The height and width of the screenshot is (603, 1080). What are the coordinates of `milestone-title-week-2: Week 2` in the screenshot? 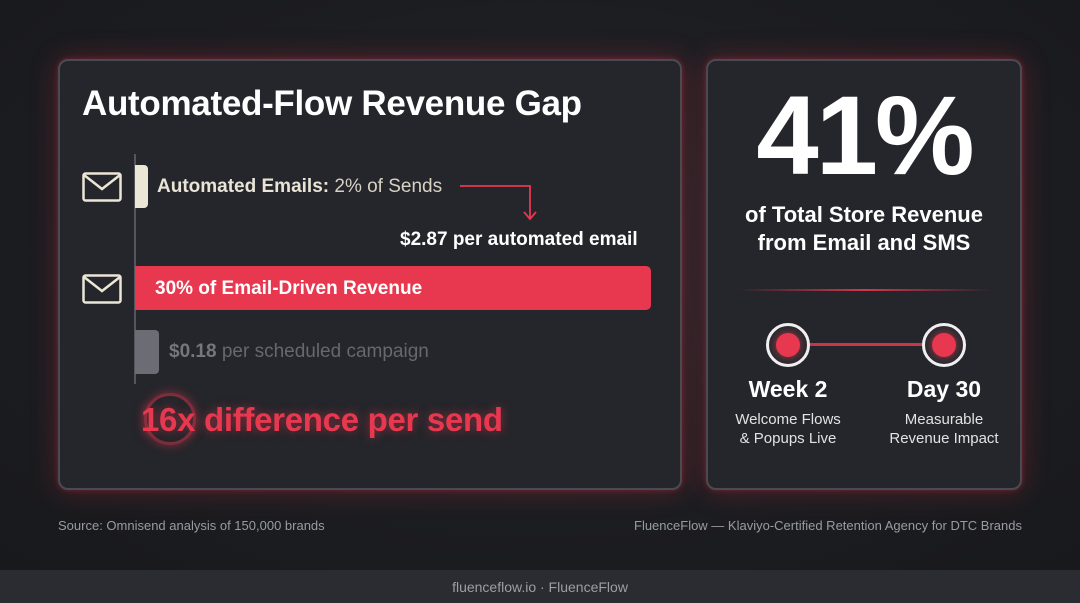 It's located at (788, 389).